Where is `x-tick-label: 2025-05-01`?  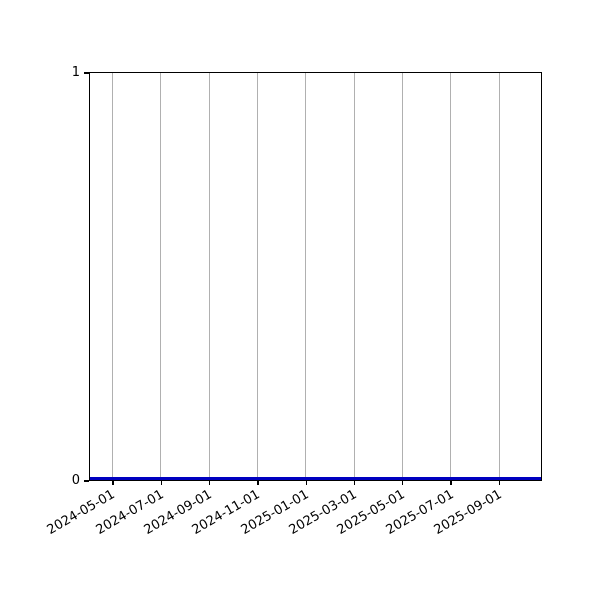
x-tick-label: 2025-05-01 is located at coordinates (371, 512).